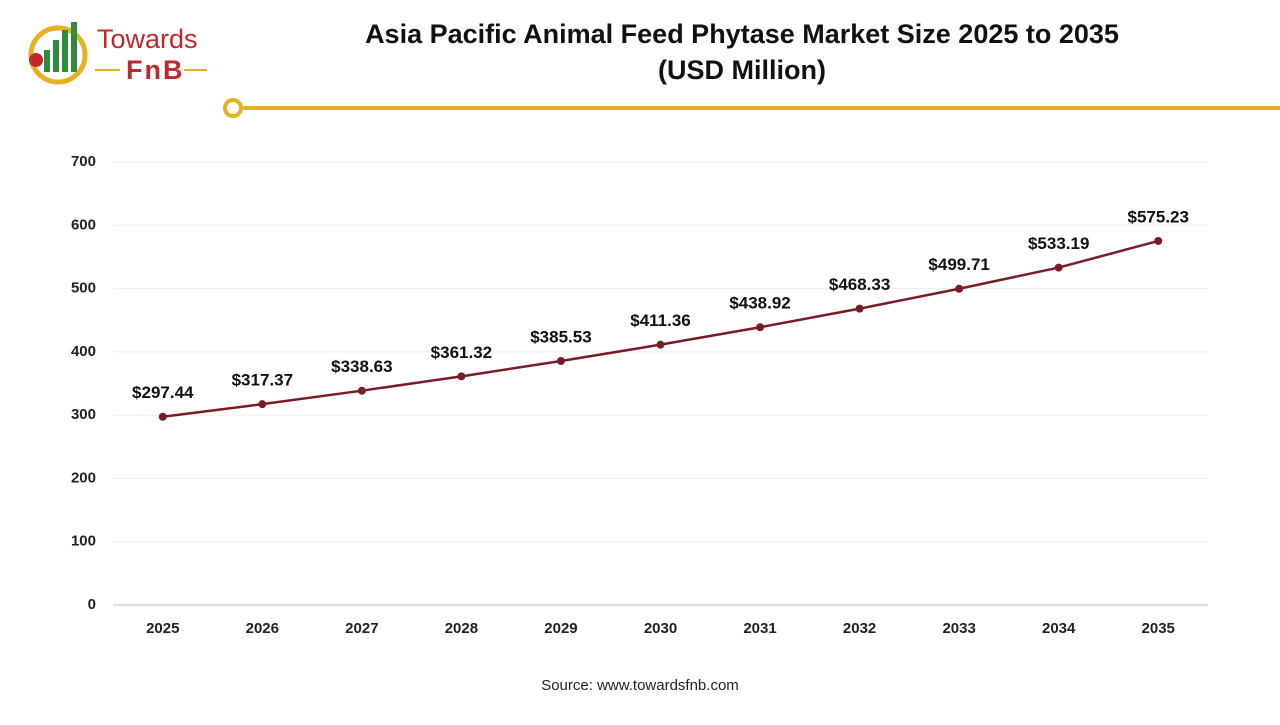  What do you see at coordinates (262, 628) in the screenshot?
I see `x-tick-label: 2026` at bounding box center [262, 628].